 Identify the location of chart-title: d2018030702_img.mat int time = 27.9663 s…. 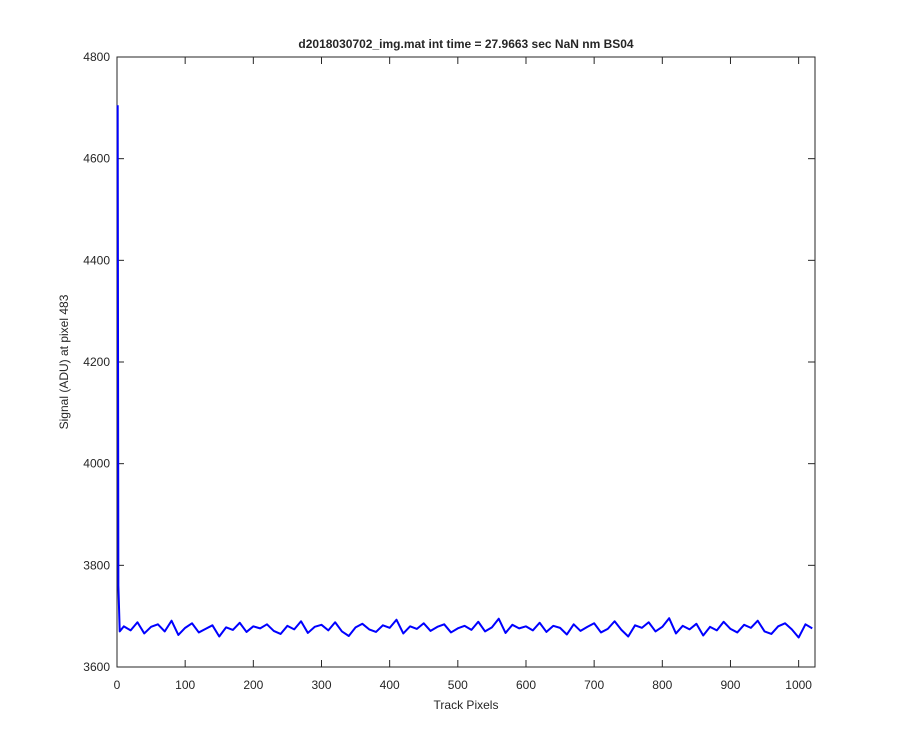
(466, 44).